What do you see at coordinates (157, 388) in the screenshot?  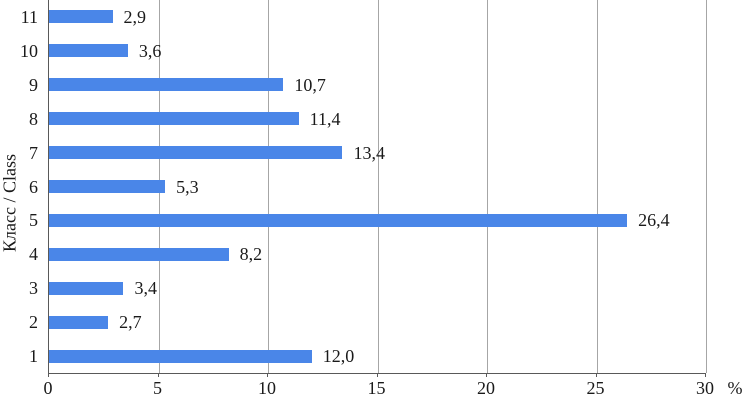 I see `x-tick-label-5: 5` at bounding box center [157, 388].